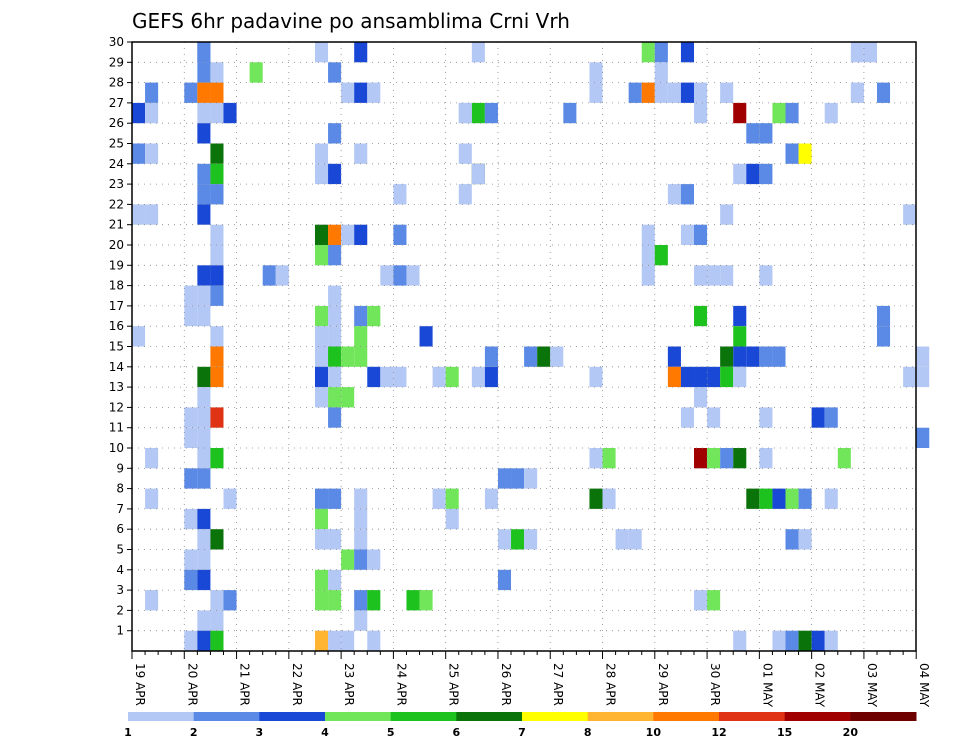  What do you see at coordinates (718, 732) in the screenshot?
I see `colorbar-label: 12` at bounding box center [718, 732].